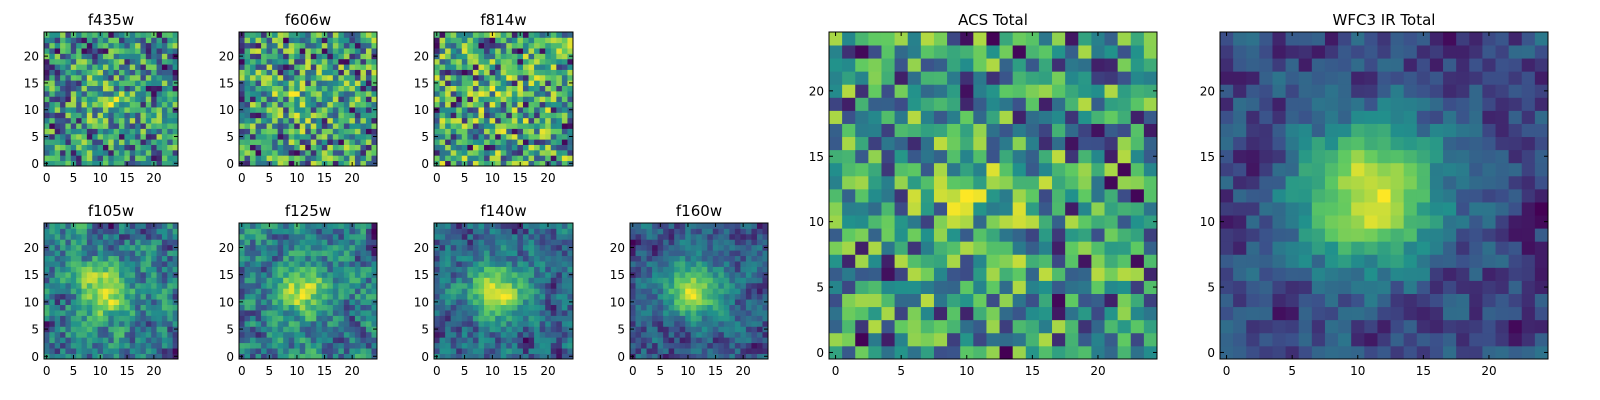  I want to click on y-tick-label: 15, so click(421, 83).